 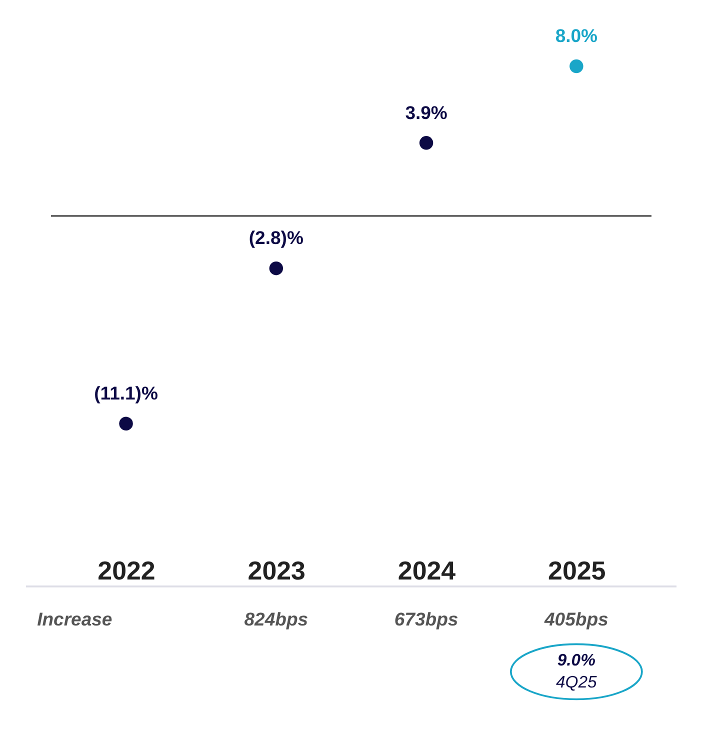 I want to click on text: 405bps, so click(x=576, y=619).